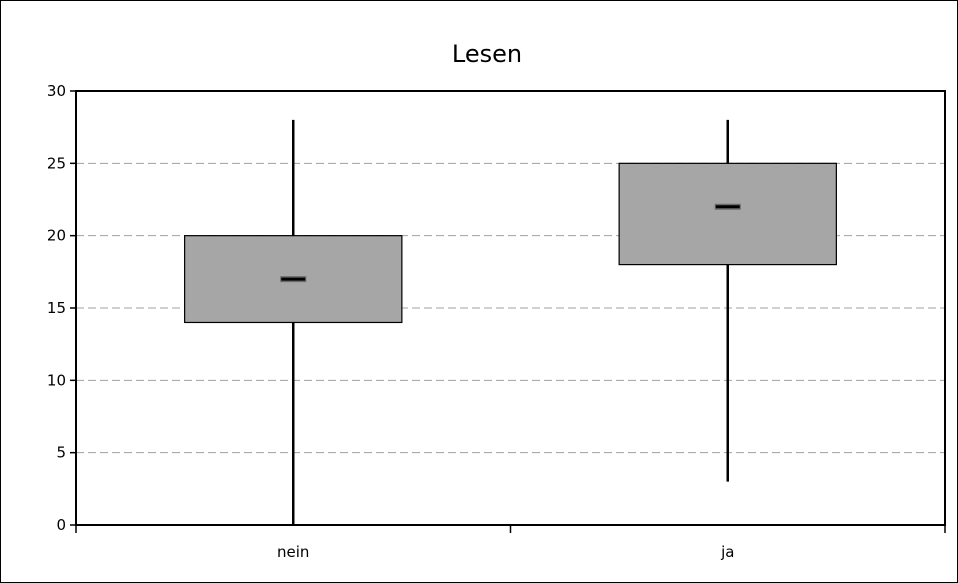 Image resolution: width=958 pixels, height=583 pixels. What do you see at coordinates (56, 380) in the screenshot?
I see `y-tick-label: 10` at bounding box center [56, 380].